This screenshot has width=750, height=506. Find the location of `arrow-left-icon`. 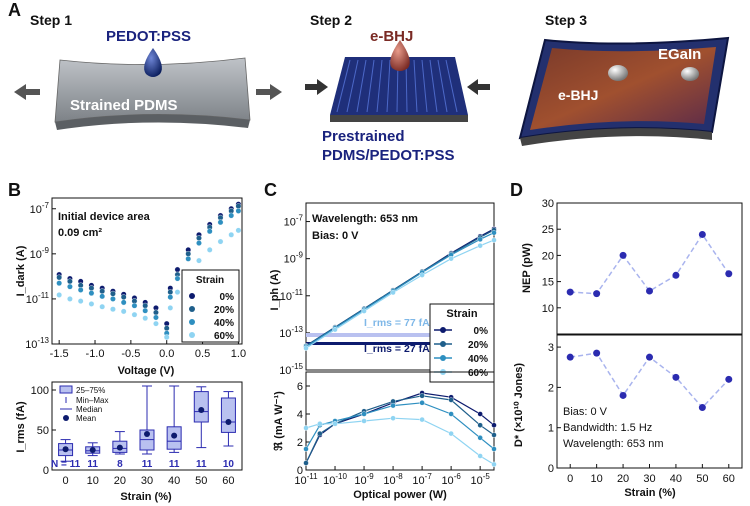

arrow-left-icon is located at coordinates (27, 92).